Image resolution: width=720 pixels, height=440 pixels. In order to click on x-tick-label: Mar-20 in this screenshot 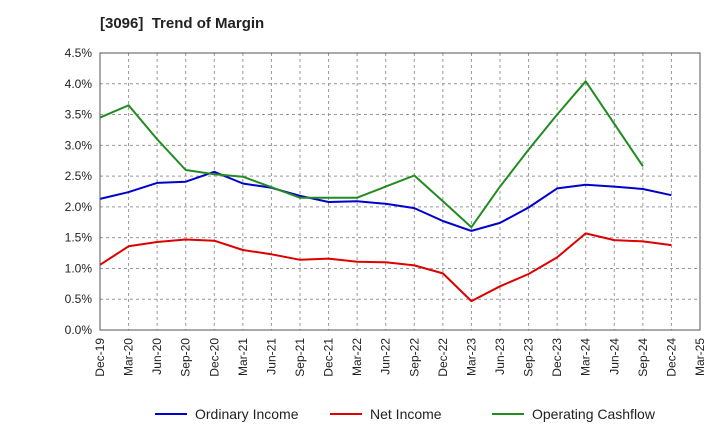, I will do `click(129, 357)`.